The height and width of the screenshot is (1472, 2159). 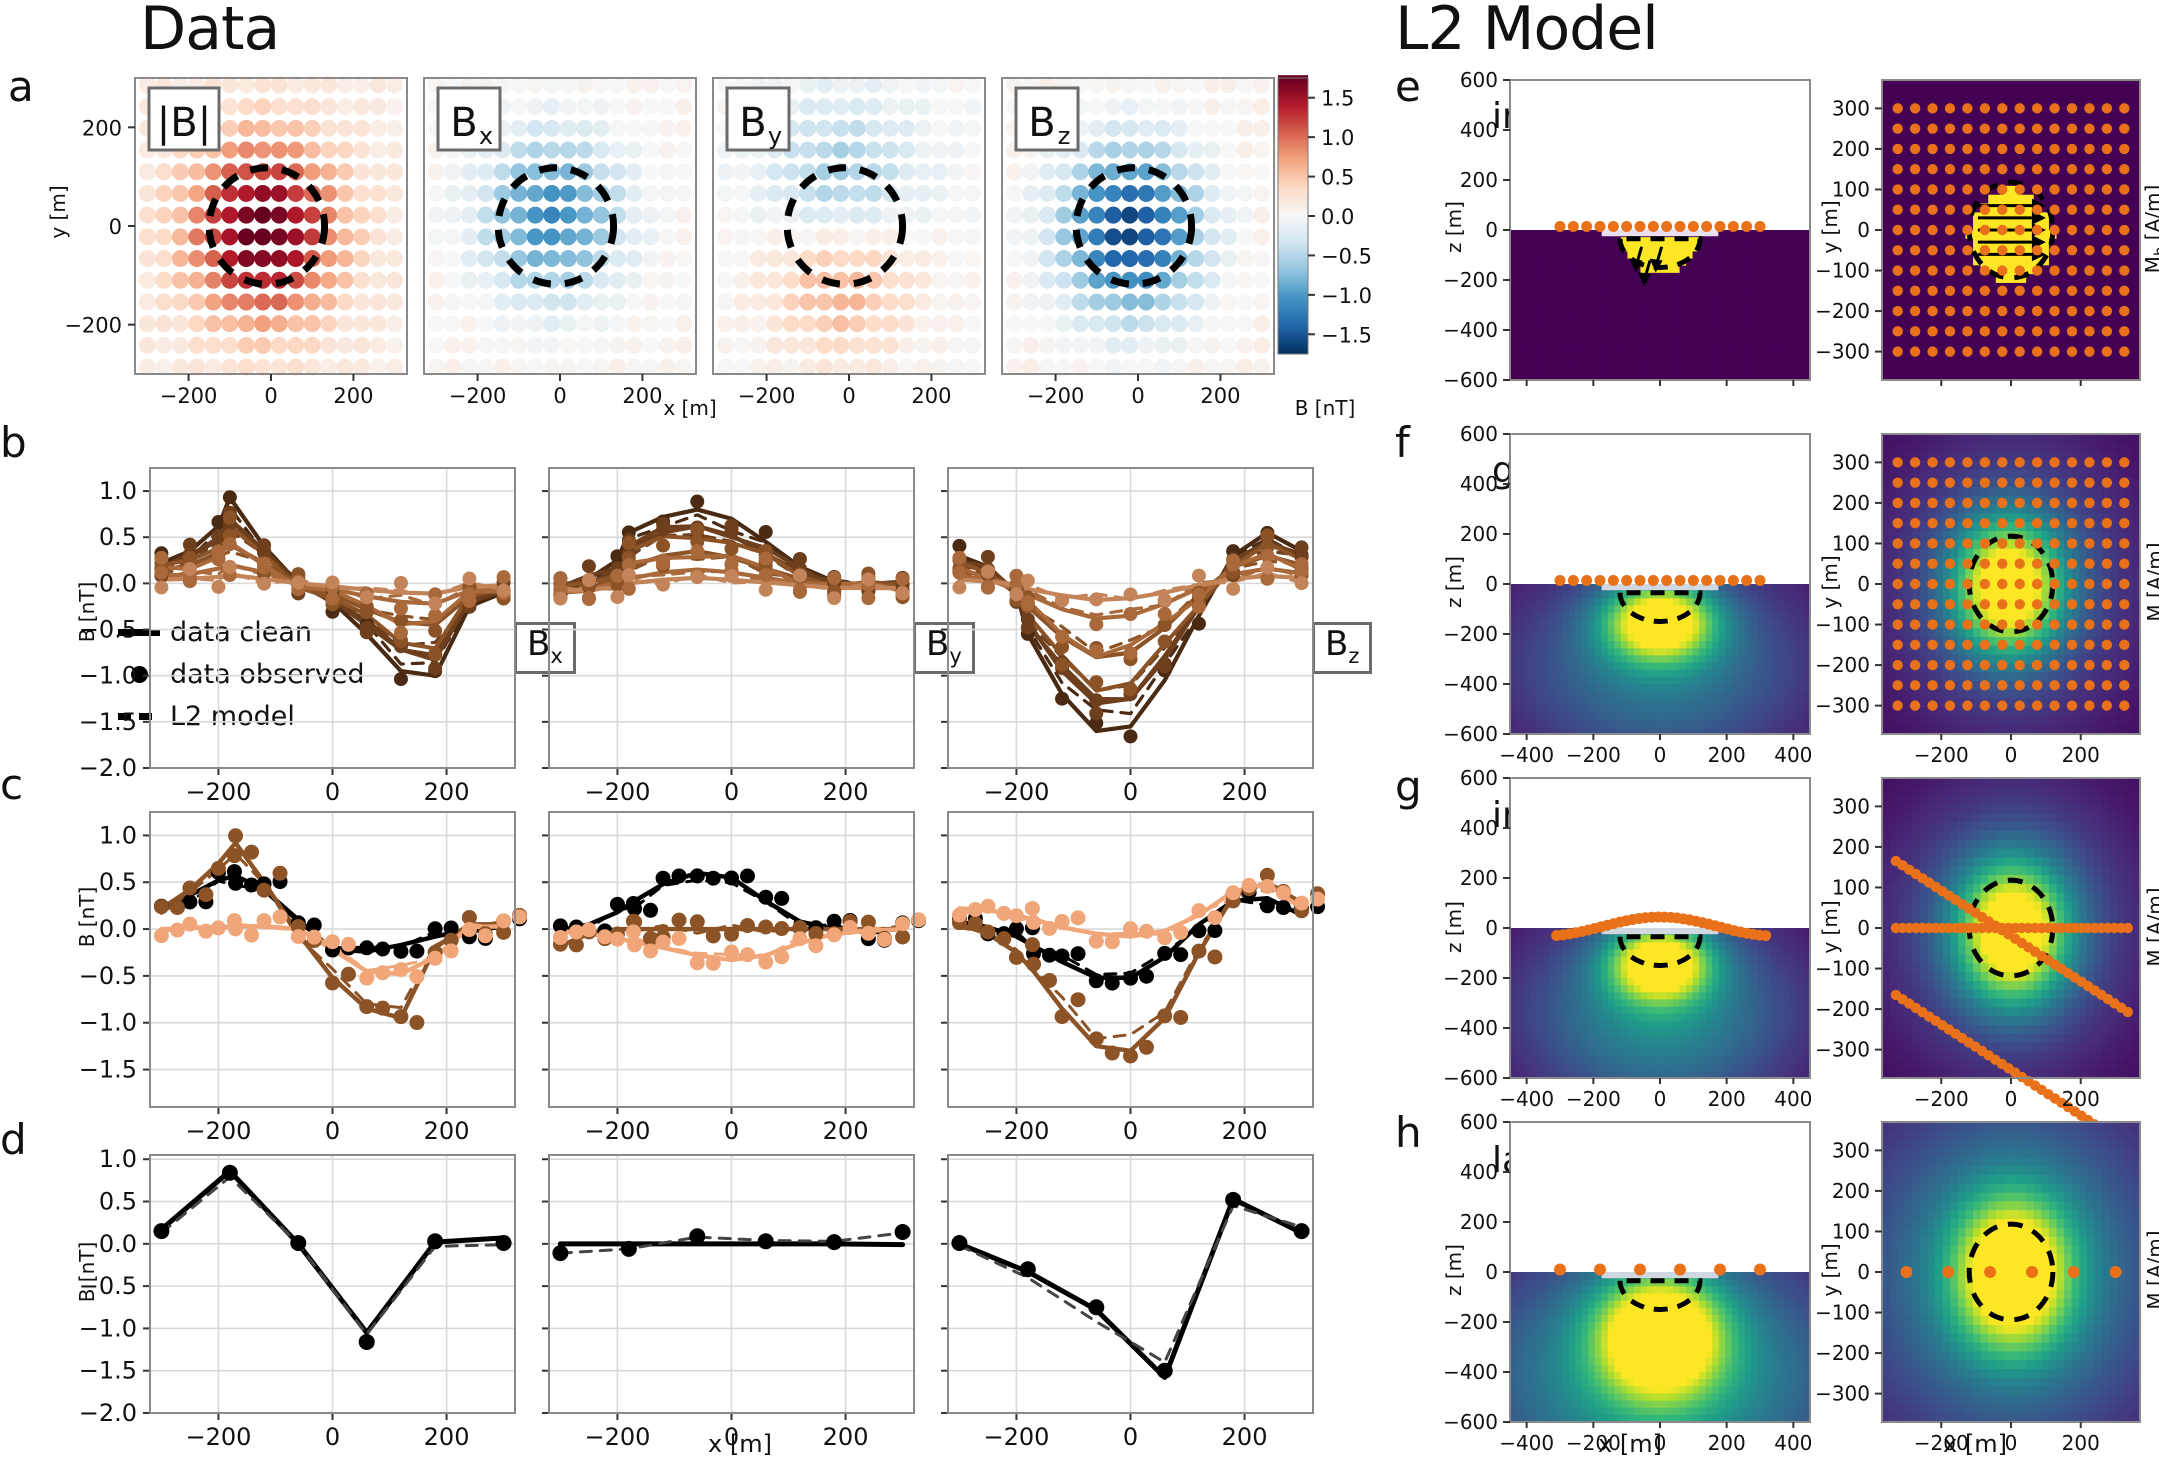 What do you see at coordinates (1325, 408) in the screenshot?
I see `panel-a-colorbar-label: B [nT]` at bounding box center [1325, 408].